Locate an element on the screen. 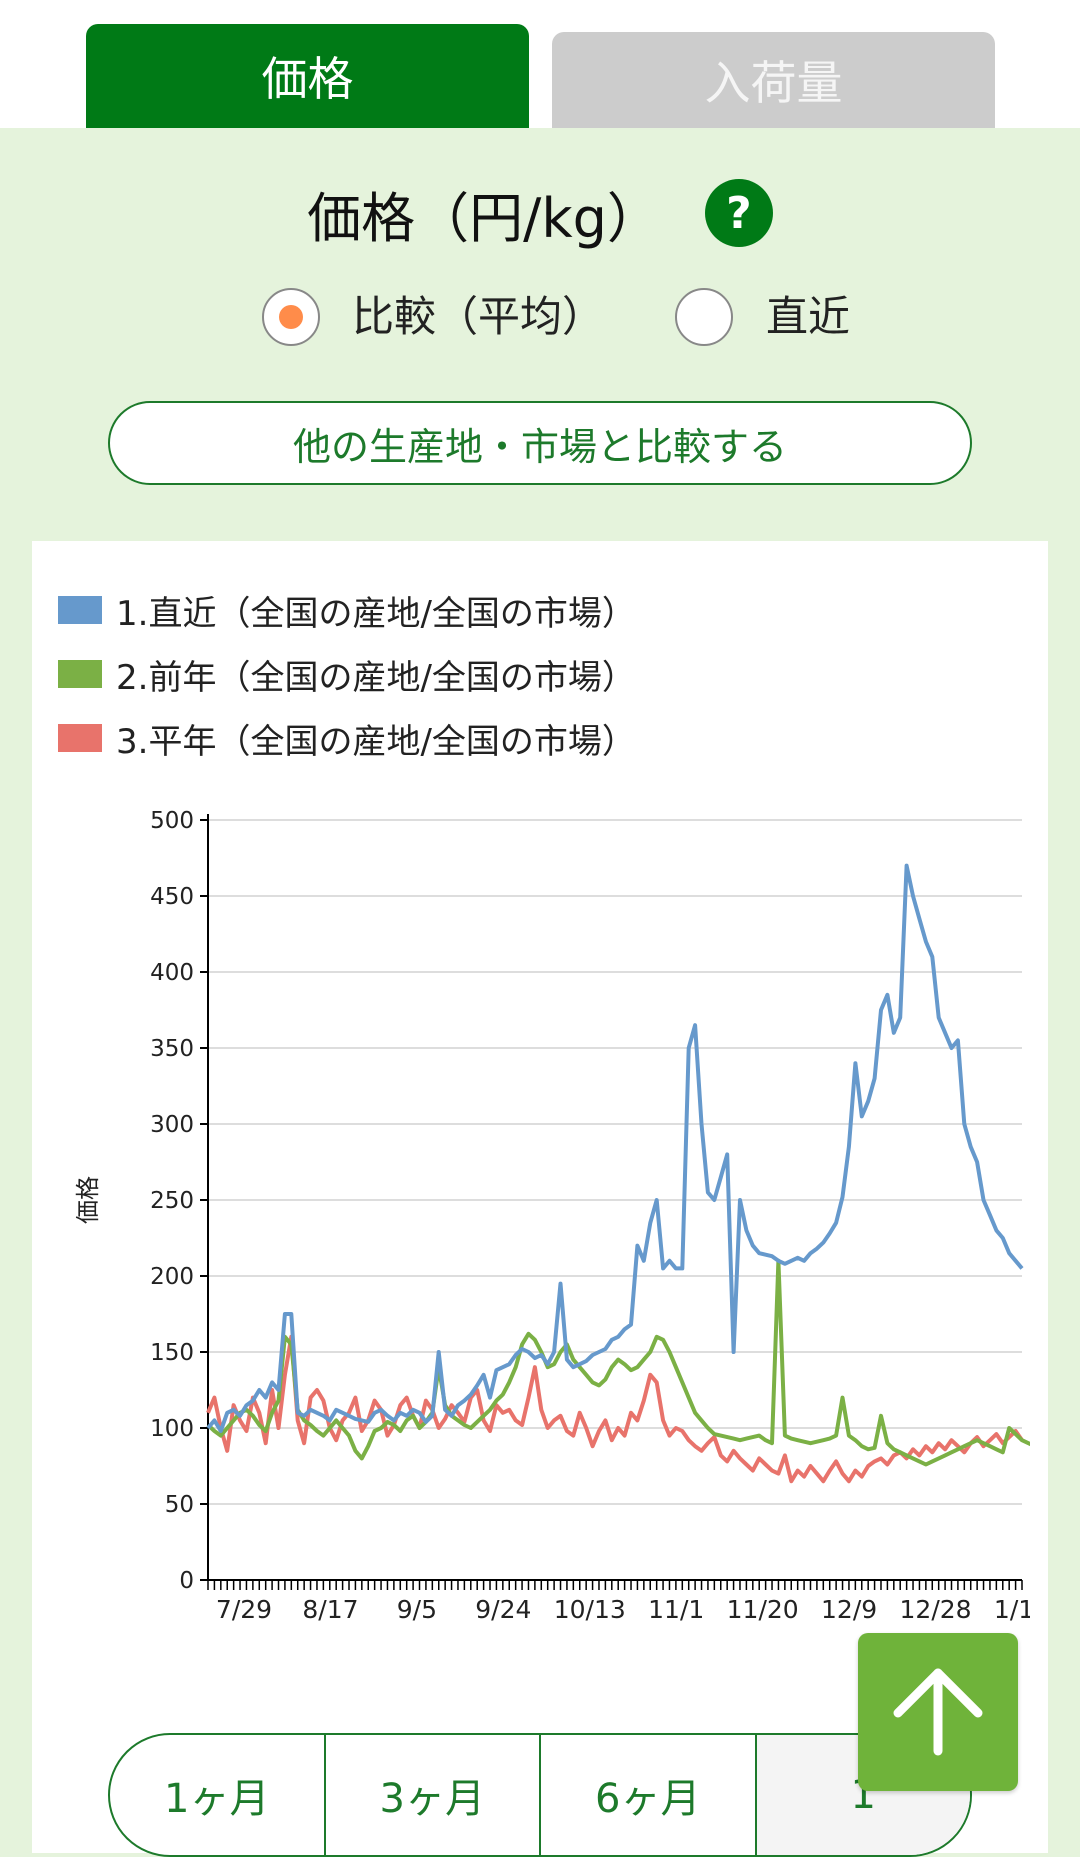 This screenshot has width=1080, height=1857. y-tick-label: 350 is located at coordinates (172, 1049).